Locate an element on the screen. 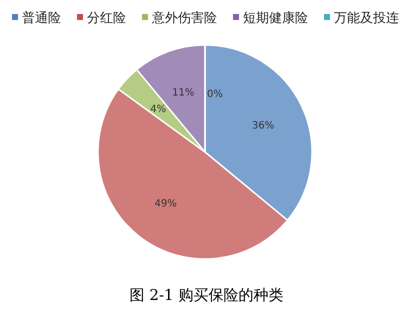 The image size is (413, 314). data-label: 36% is located at coordinates (263, 126).